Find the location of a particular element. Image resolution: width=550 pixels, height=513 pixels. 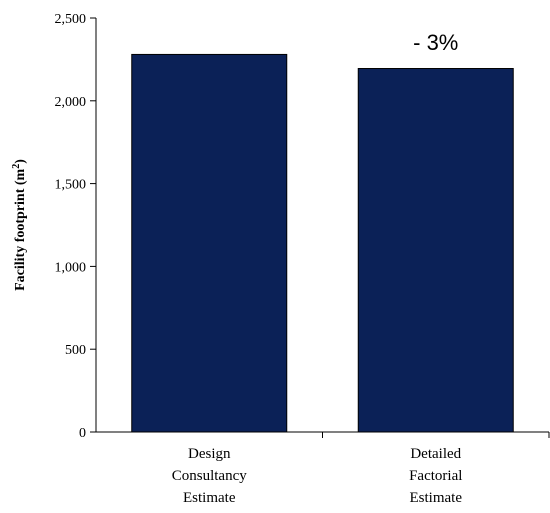

y-tick-label: 1,000 is located at coordinates (71, 267).